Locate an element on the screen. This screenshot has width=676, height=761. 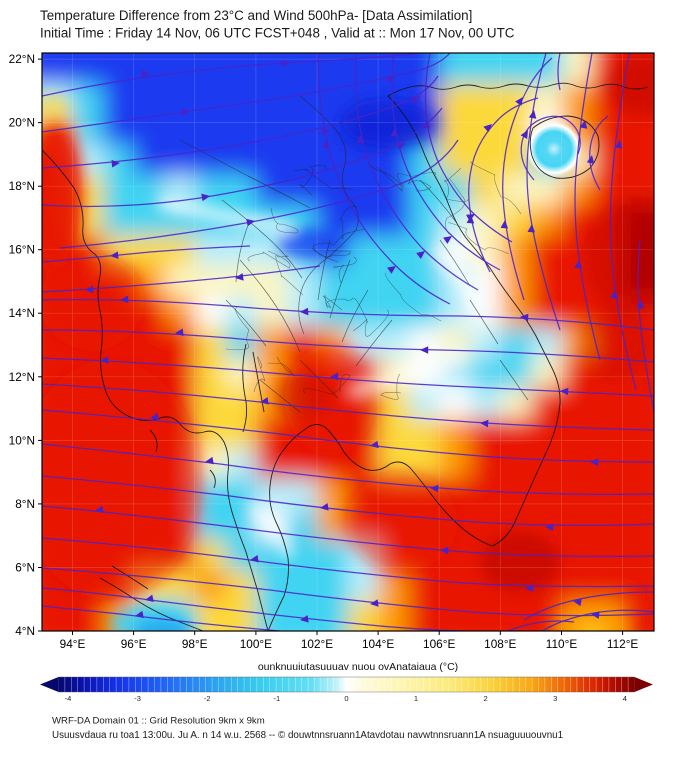
svg-text: 8°N is located at coordinates (25, 504).